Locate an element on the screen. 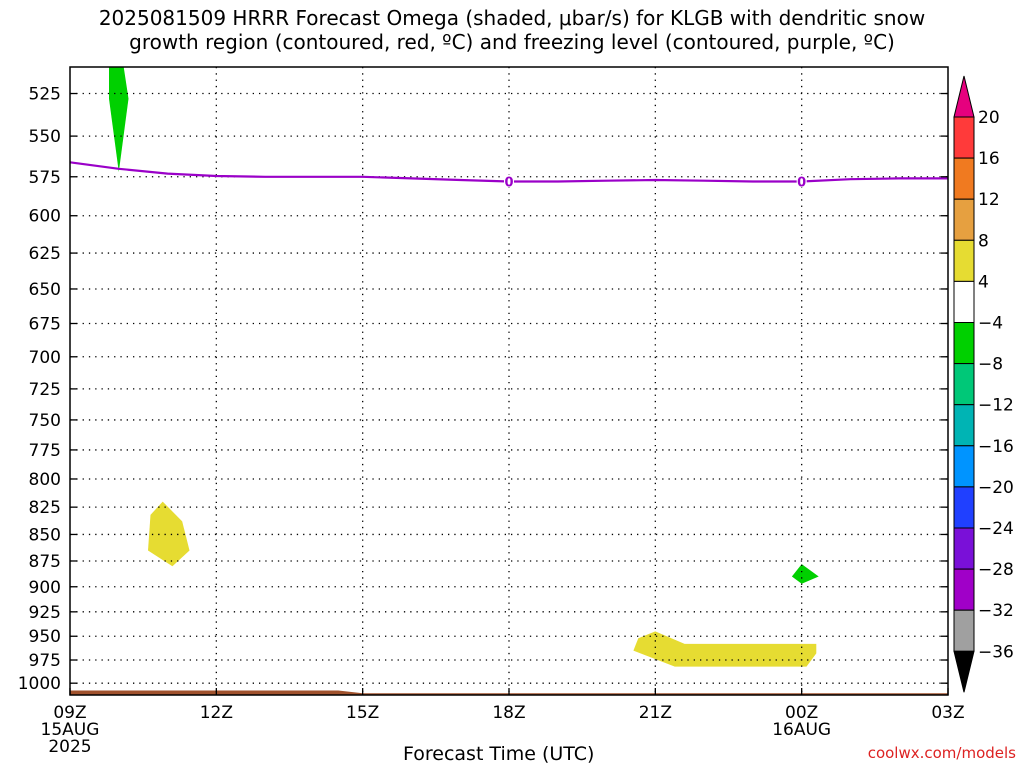 The image size is (1024, 768). terrain-layer is located at coordinates (509, 692).